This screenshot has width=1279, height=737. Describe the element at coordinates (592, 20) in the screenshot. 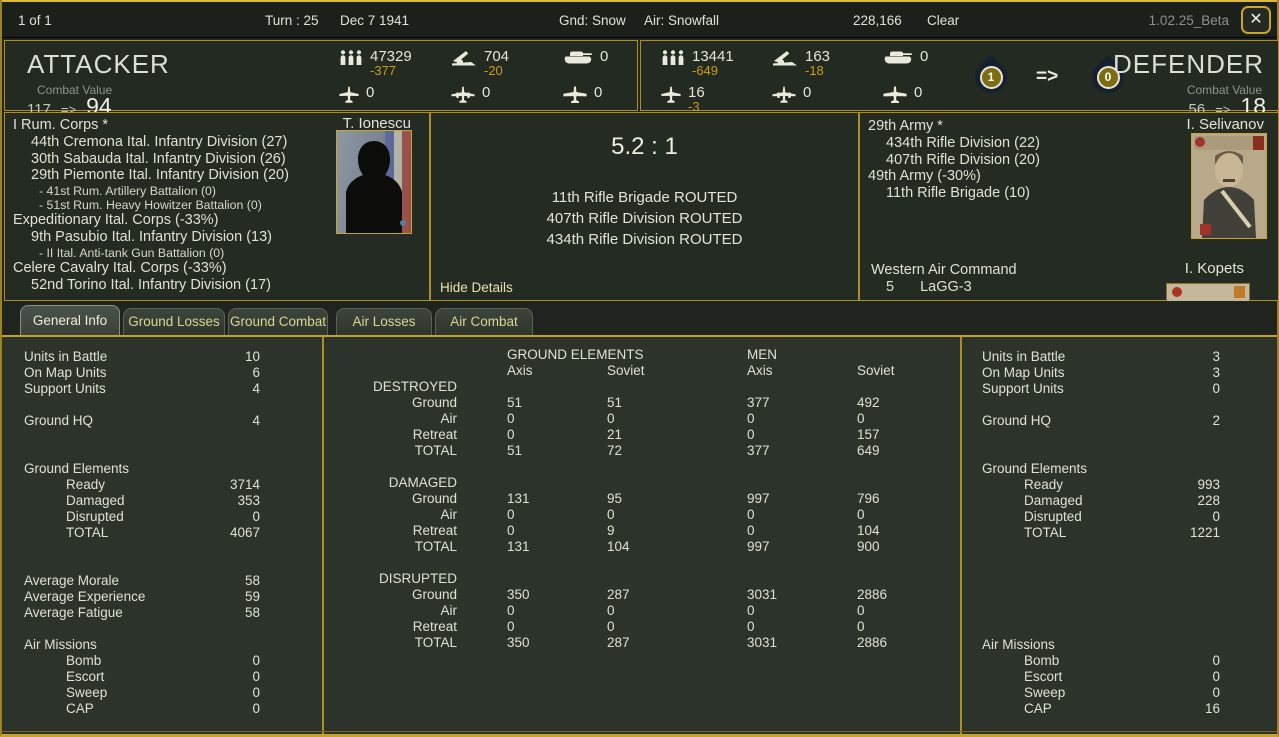

I see `ground-weather: Gnd: Snow` at that location.